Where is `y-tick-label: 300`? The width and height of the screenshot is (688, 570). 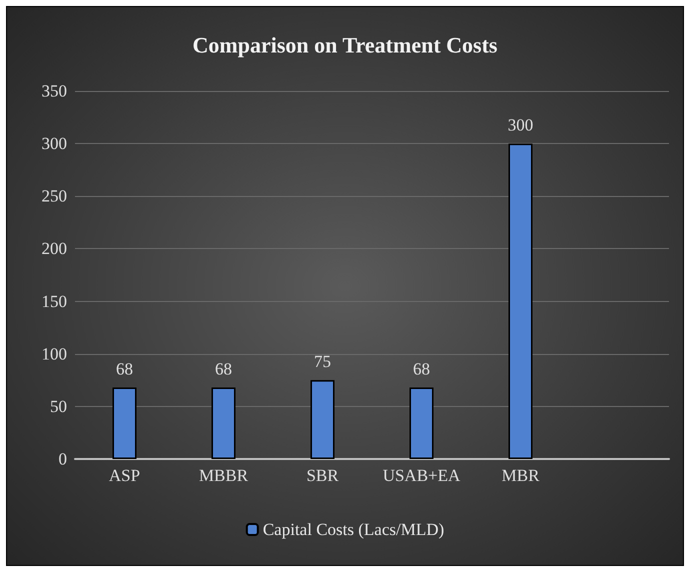 y-tick-label: 300 is located at coordinates (54, 144).